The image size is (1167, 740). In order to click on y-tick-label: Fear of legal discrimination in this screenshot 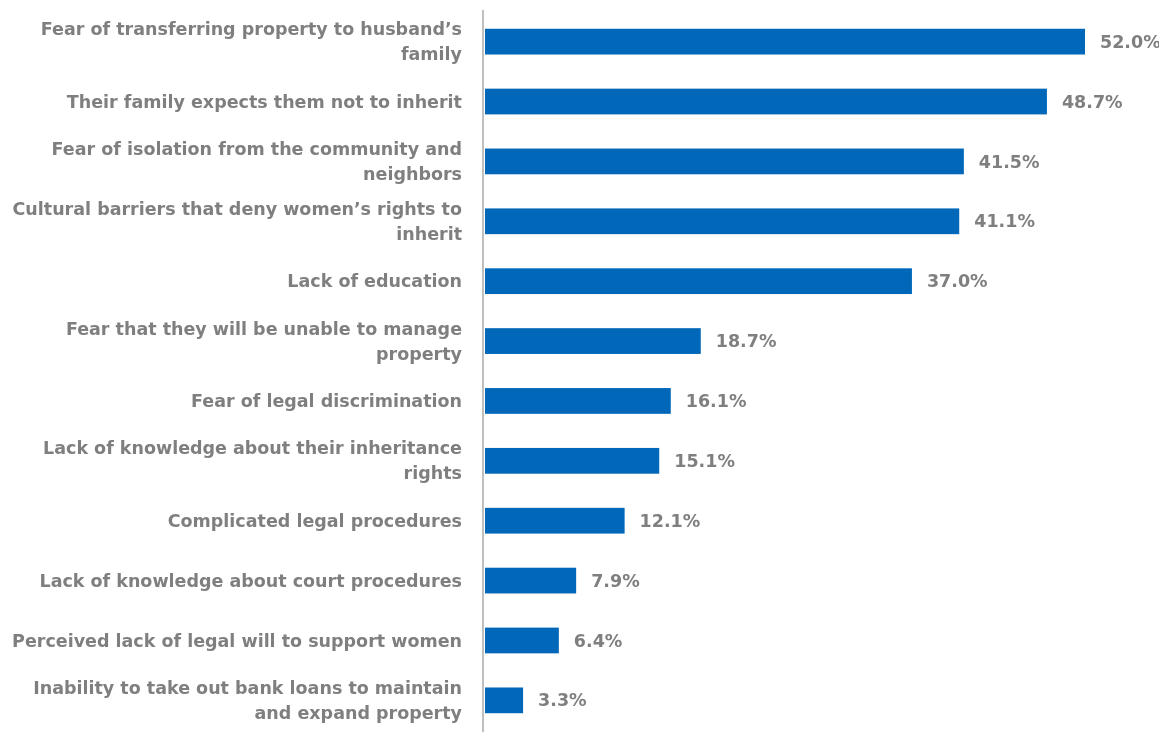, I will do `click(326, 401)`.